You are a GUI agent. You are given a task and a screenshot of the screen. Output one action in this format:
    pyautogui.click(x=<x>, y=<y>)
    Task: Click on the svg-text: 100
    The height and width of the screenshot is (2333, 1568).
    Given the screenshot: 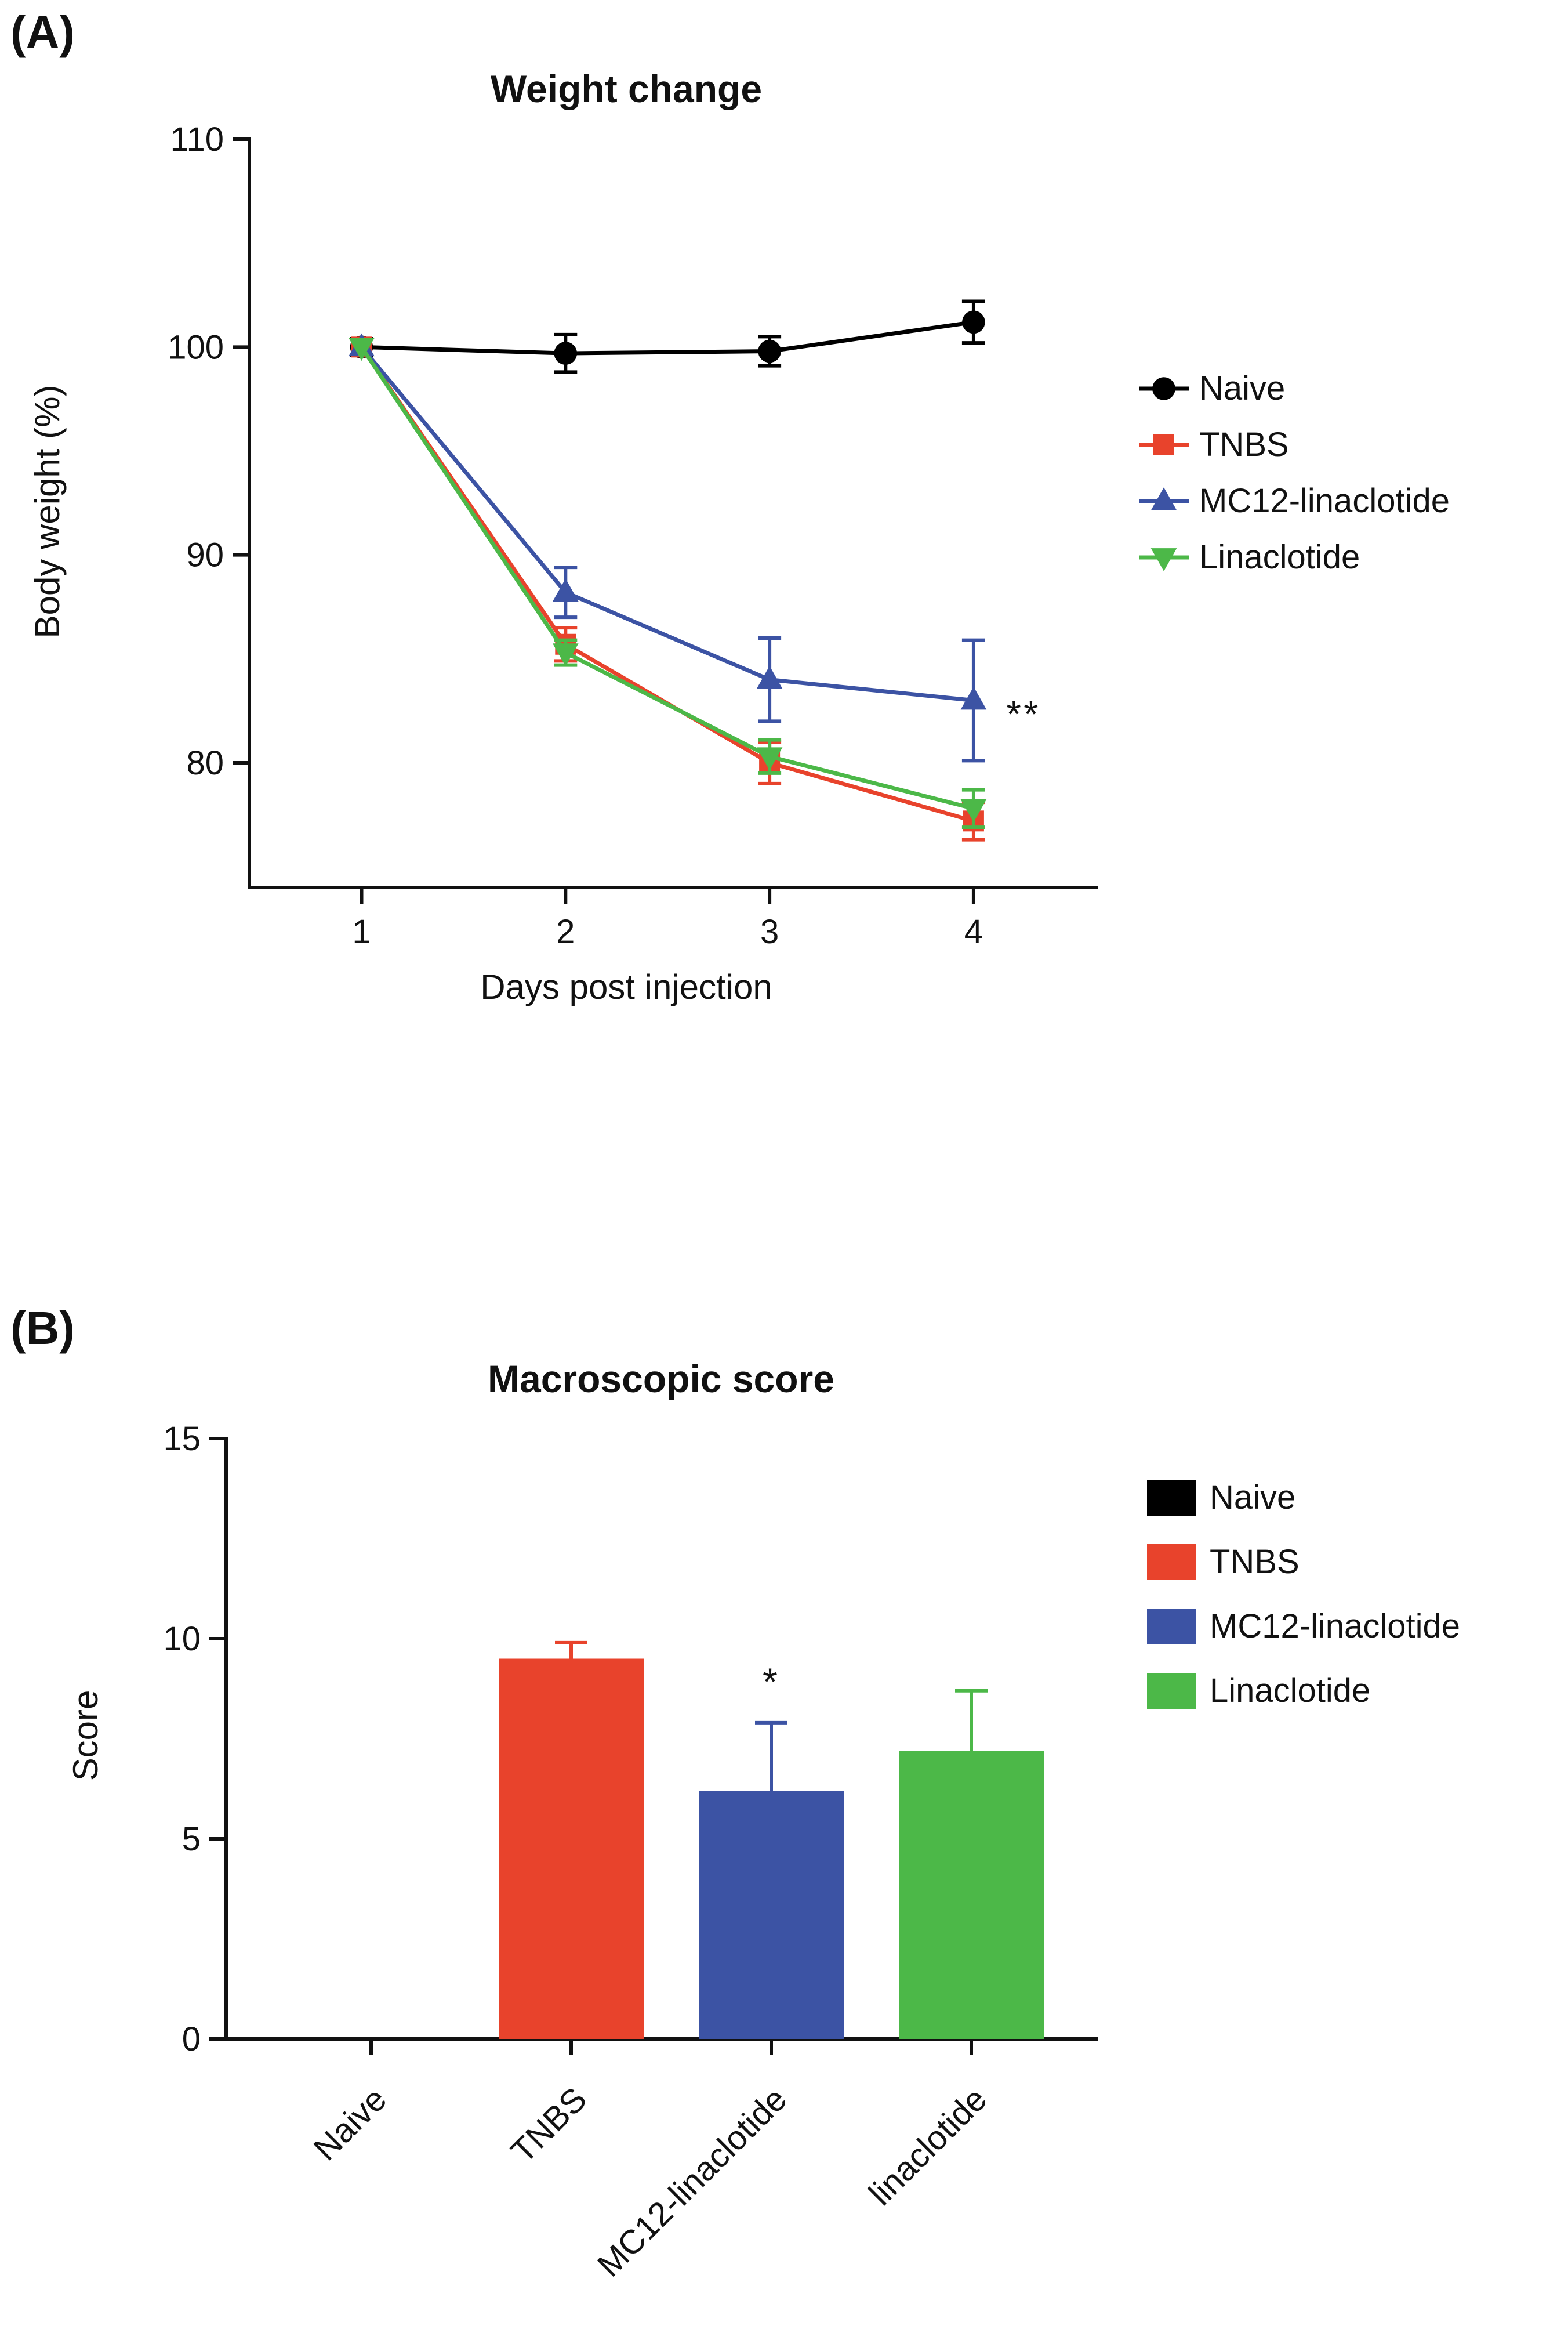 What is the action you would take?
    pyautogui.click(x=196, y=347)
    